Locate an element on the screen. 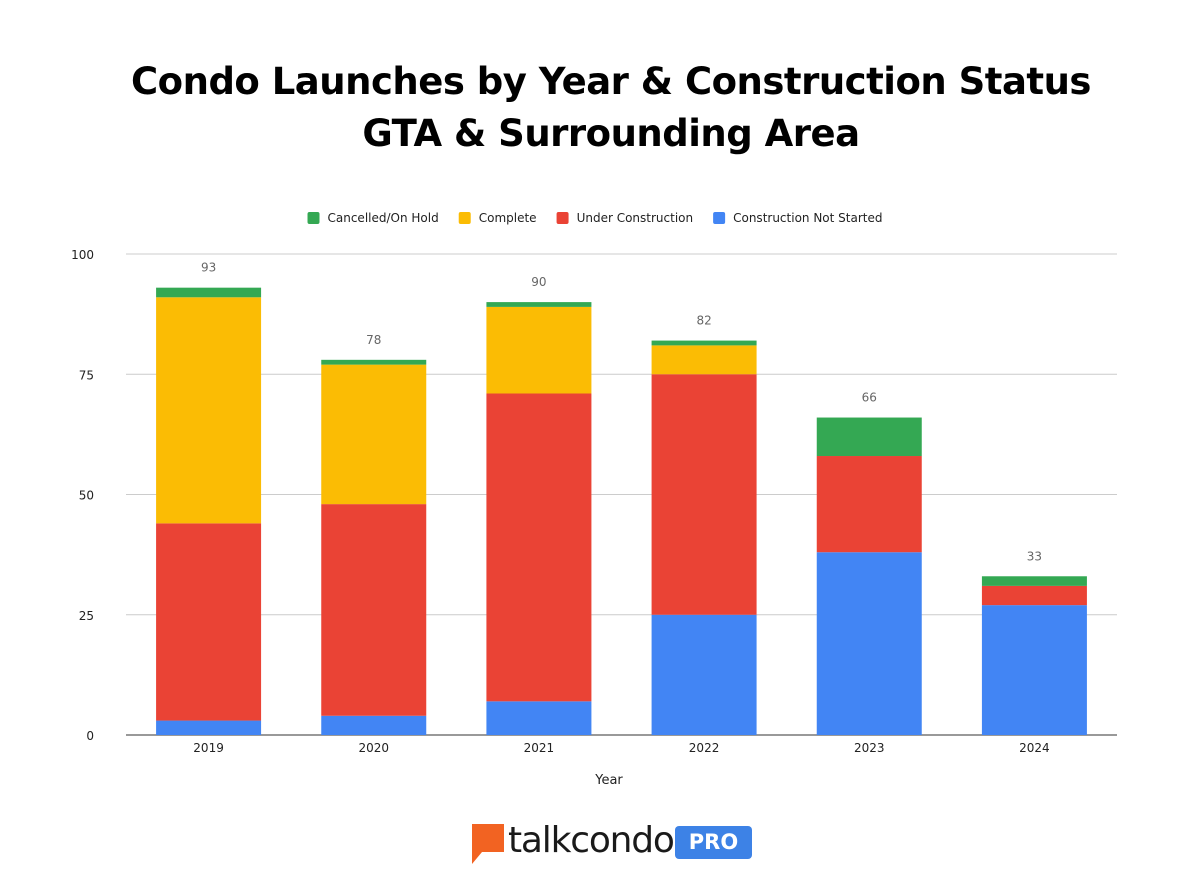 This screenshot has height=894, width=1200. legend-label: Complete is located at coordinates (508, 218).